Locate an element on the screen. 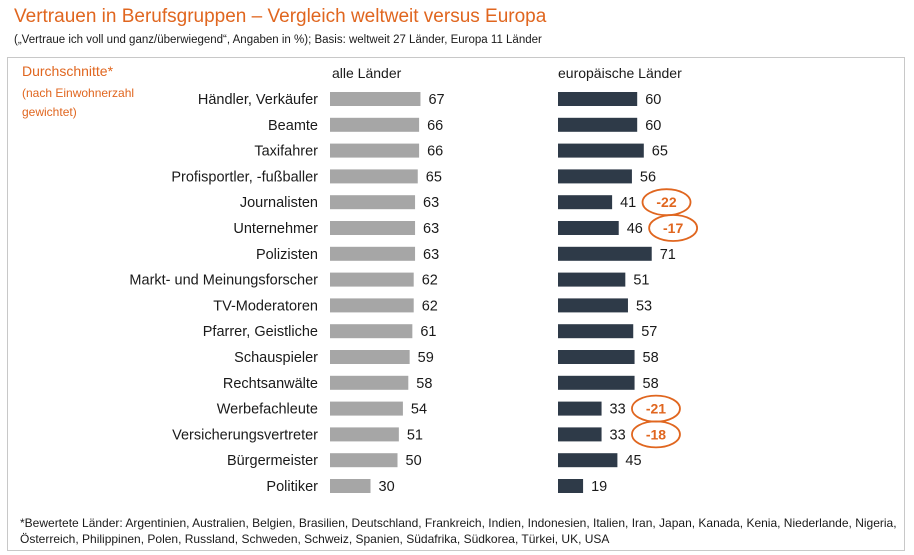  europe-value-label: 65 is located at coordinates (660, 152).